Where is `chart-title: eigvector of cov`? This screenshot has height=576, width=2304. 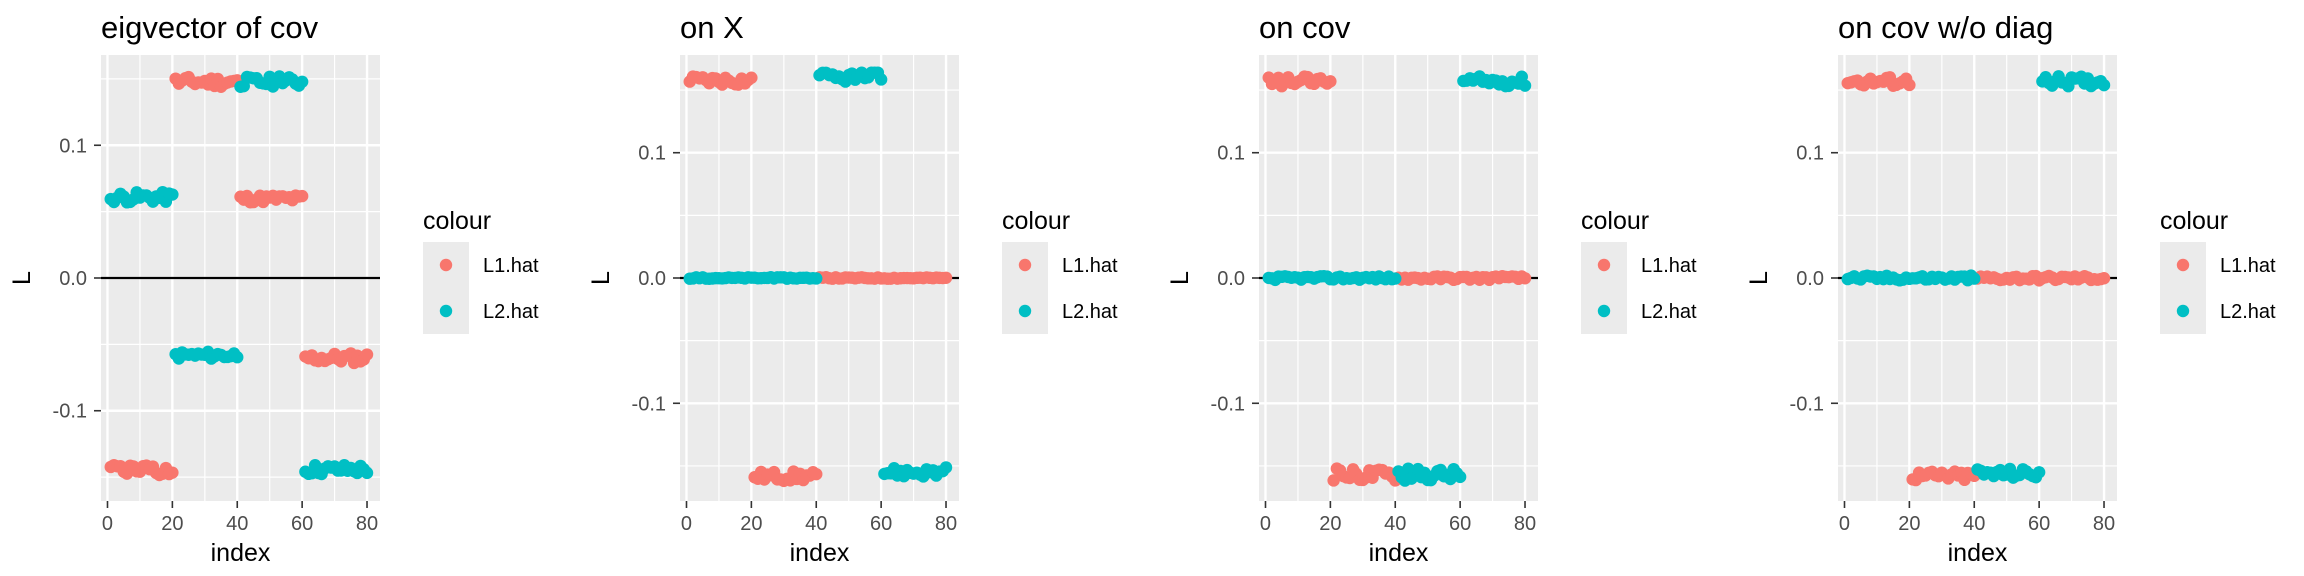 chart-title: eigvector of cov is located at coordinates (210, 27).